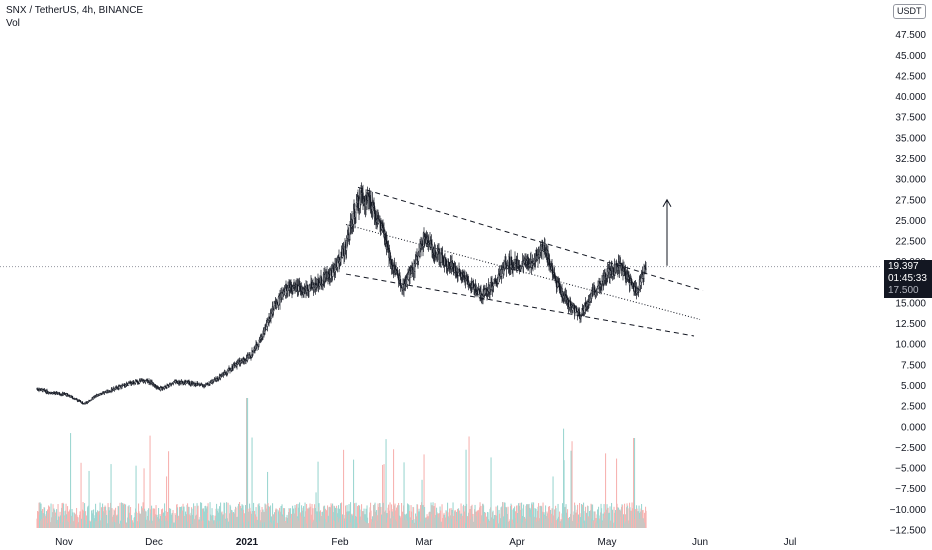 The height and width of the screenshot is (550, 932). What do you see at coordinates (910, 324) in the screenshot?
I see `y-tick-label: 12.500` at bounding box center [910, 324].